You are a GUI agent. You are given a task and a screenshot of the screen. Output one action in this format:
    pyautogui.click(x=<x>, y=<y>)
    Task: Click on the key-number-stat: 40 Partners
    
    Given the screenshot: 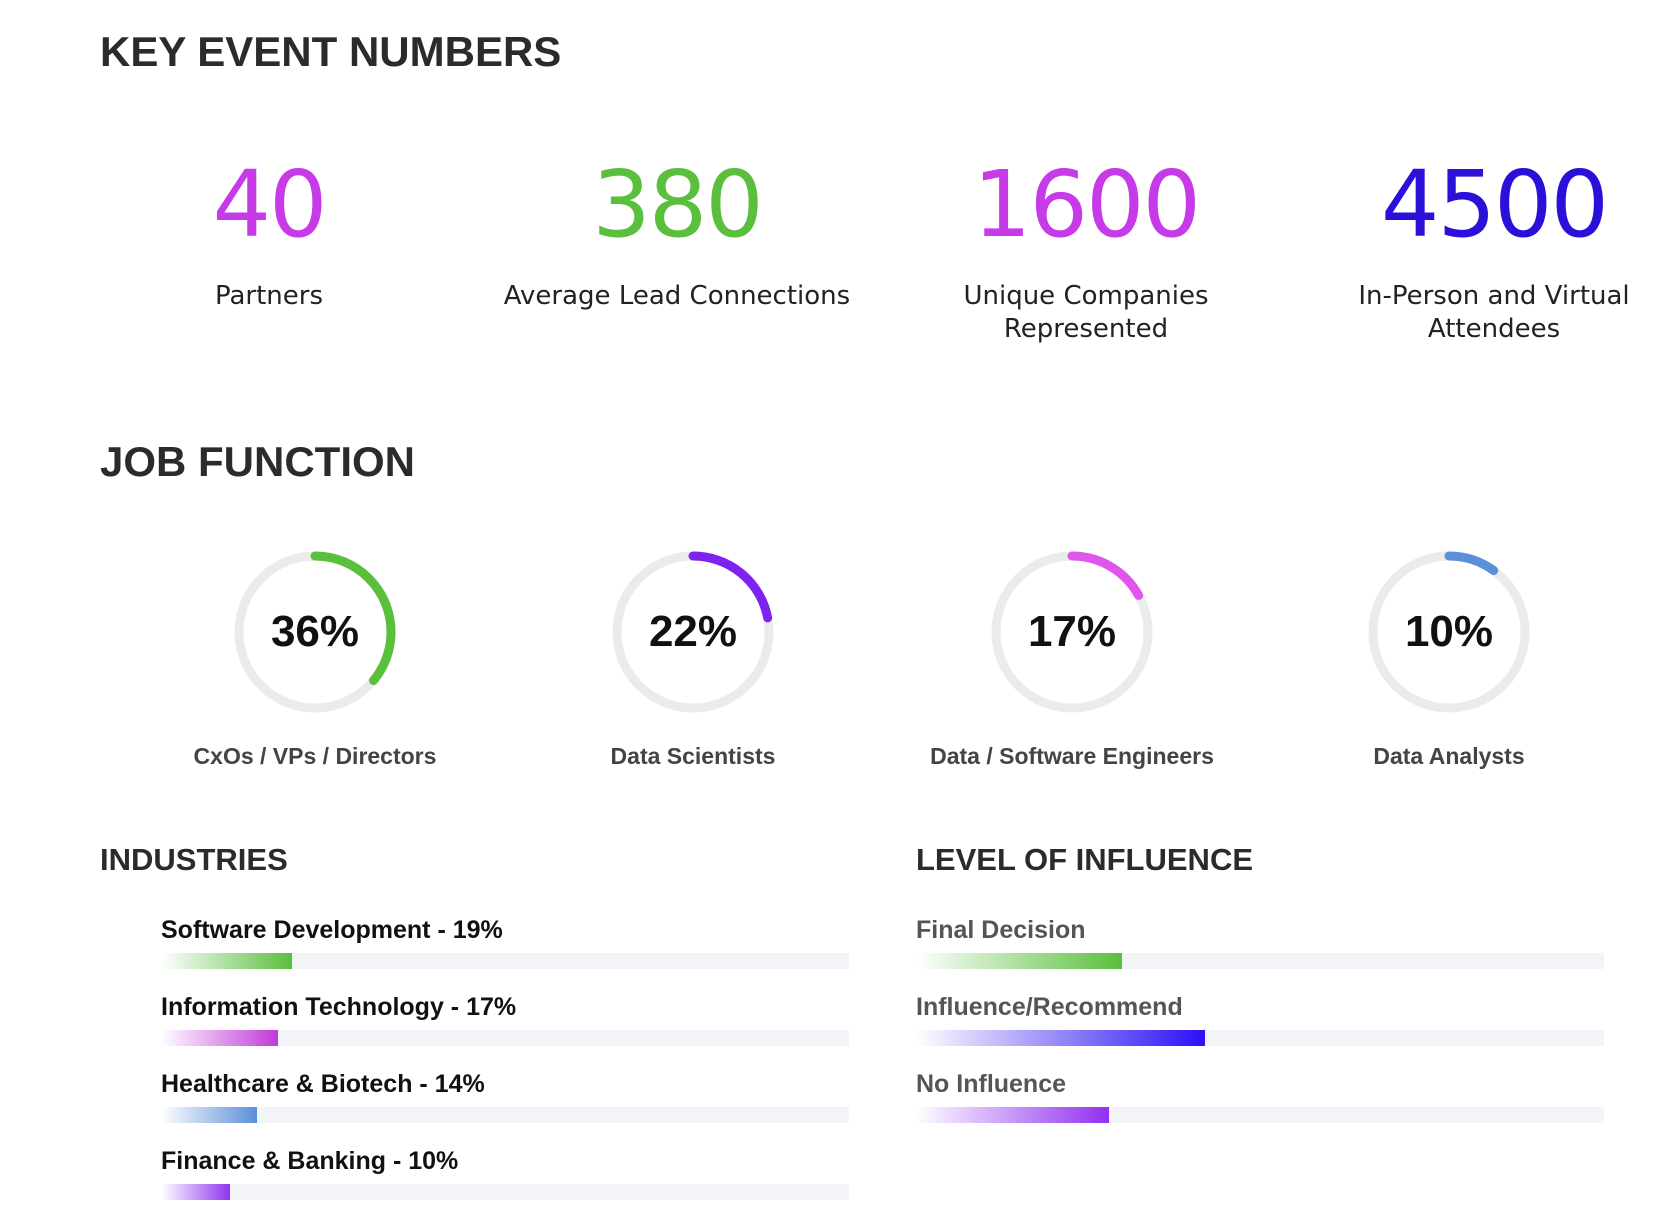 What is the action you would take?
    pyautogui.click(x=269, y=231)
    